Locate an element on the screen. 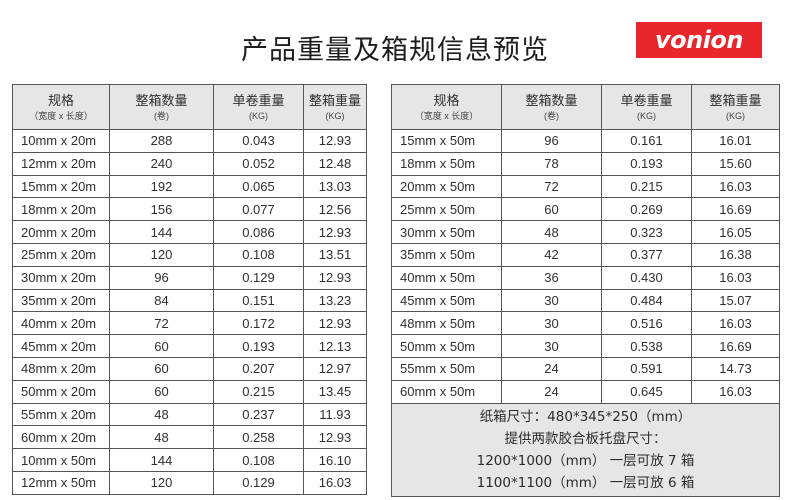 The image size is (790, 500). table-row: 48mm x 50m 30 0.516 16.03 is located at coordinates (585, 323).